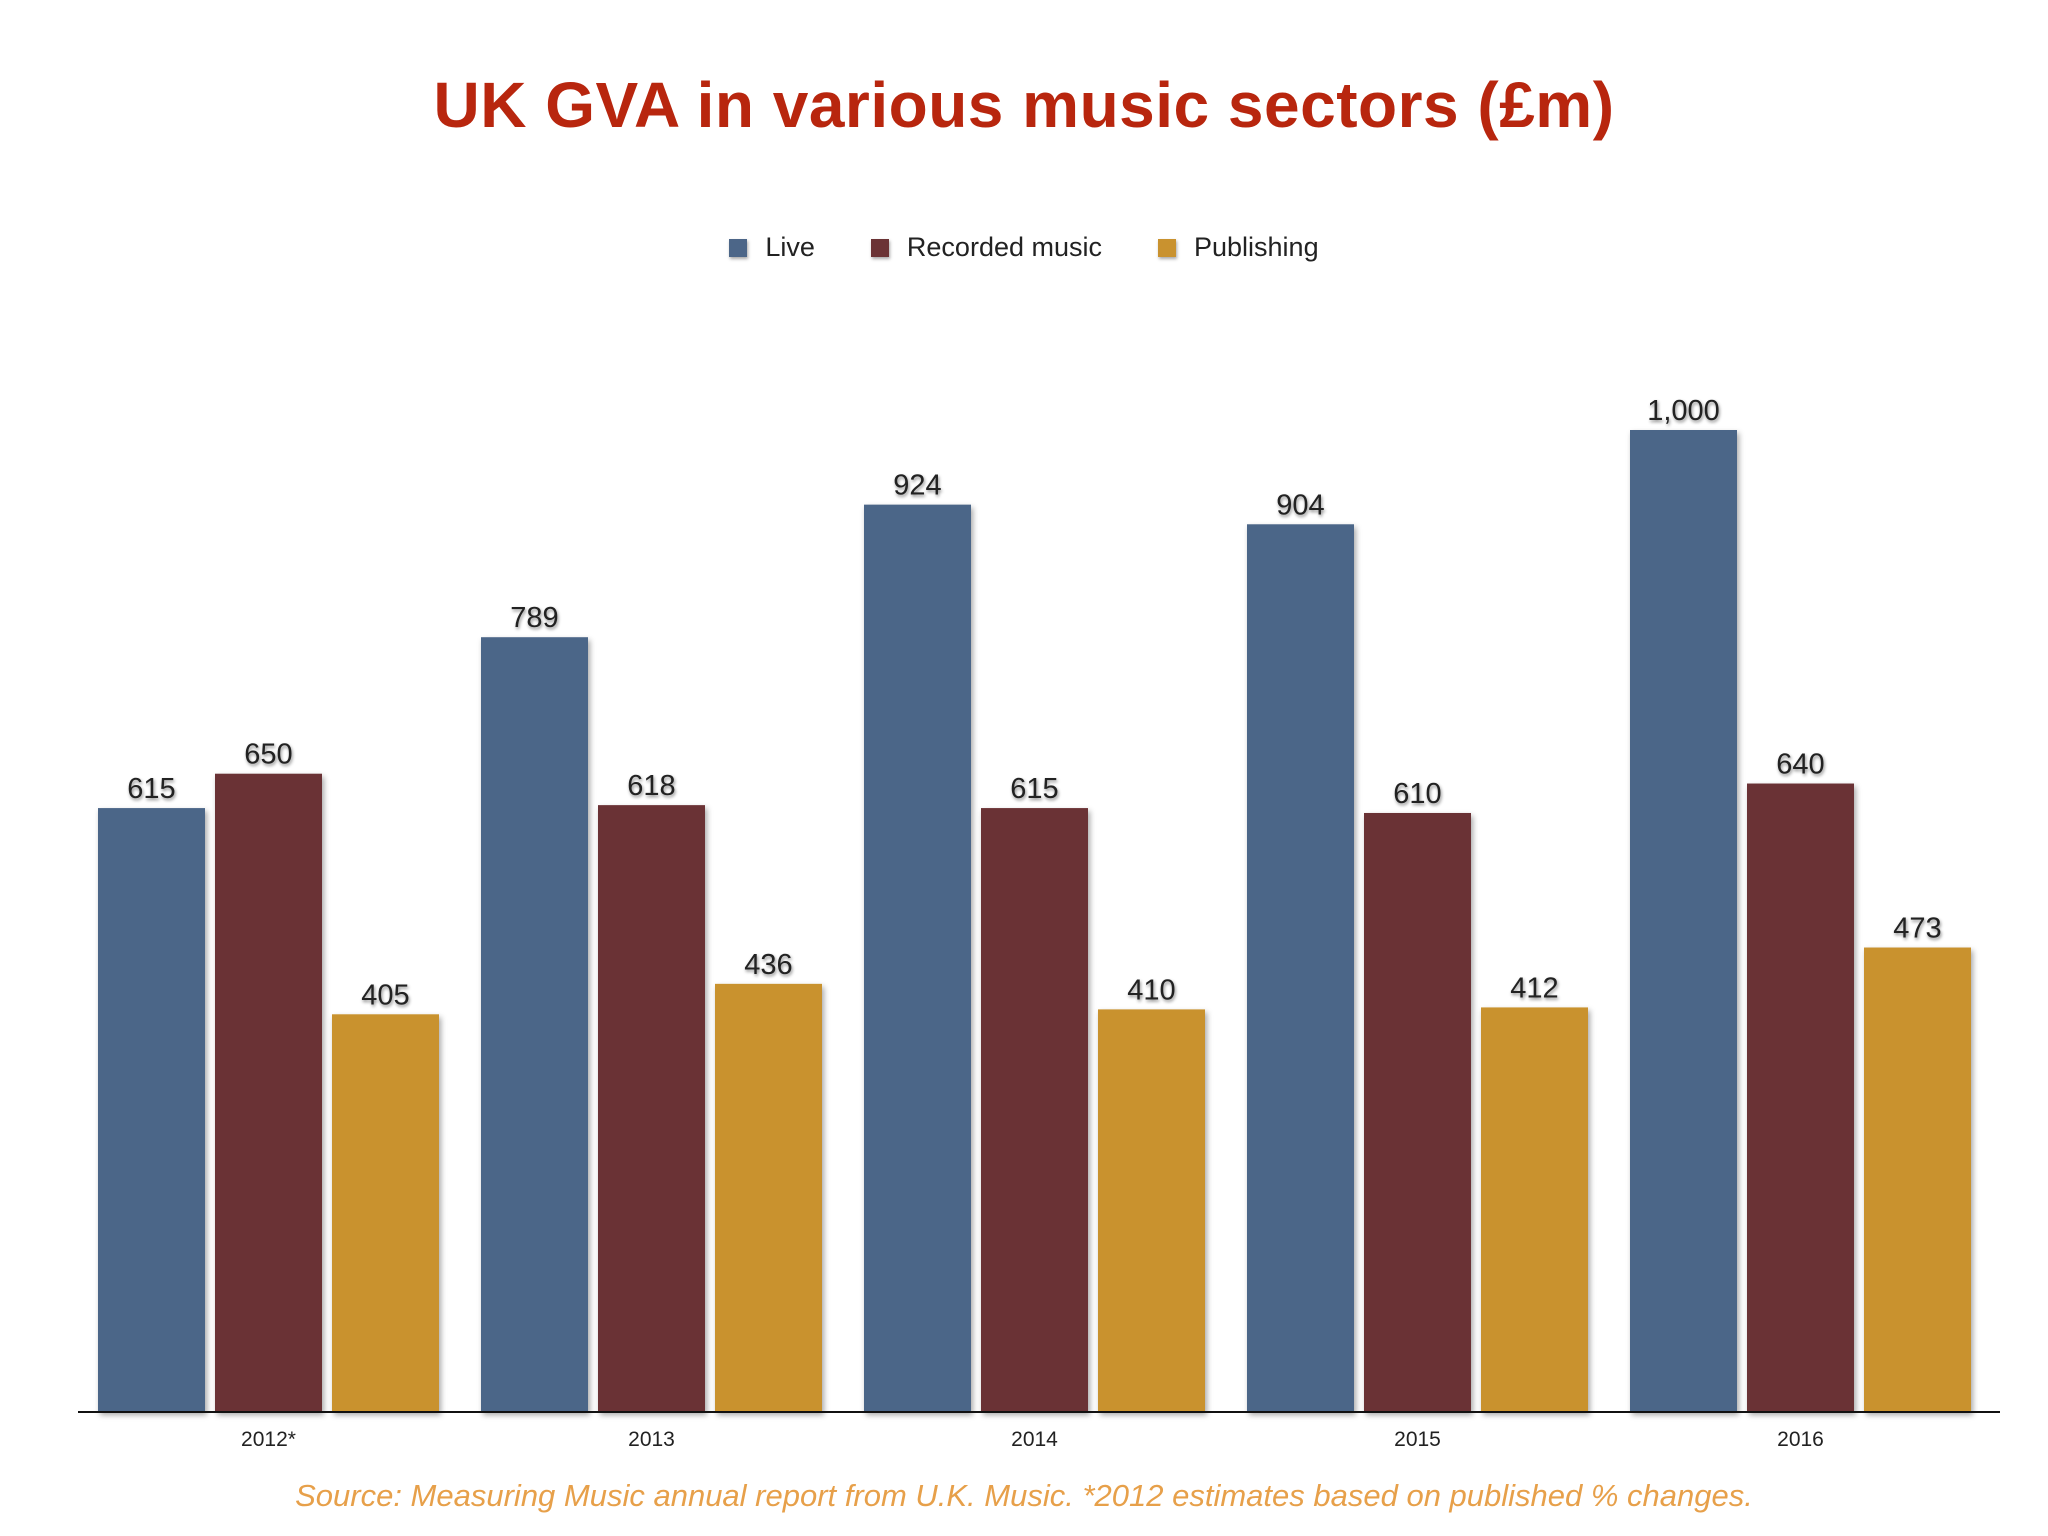 This screenshot has width=2048, height=1536. I want to click on data-label-live-2016: 1,000, so click(1683, 411).